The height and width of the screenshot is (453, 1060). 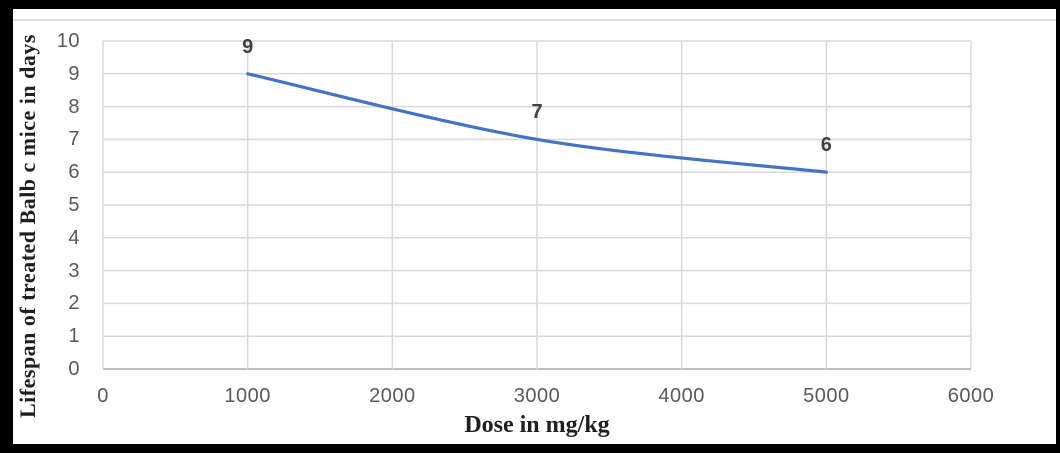 I want to click on x-tick-label: 0, so click(x=103, y=396).